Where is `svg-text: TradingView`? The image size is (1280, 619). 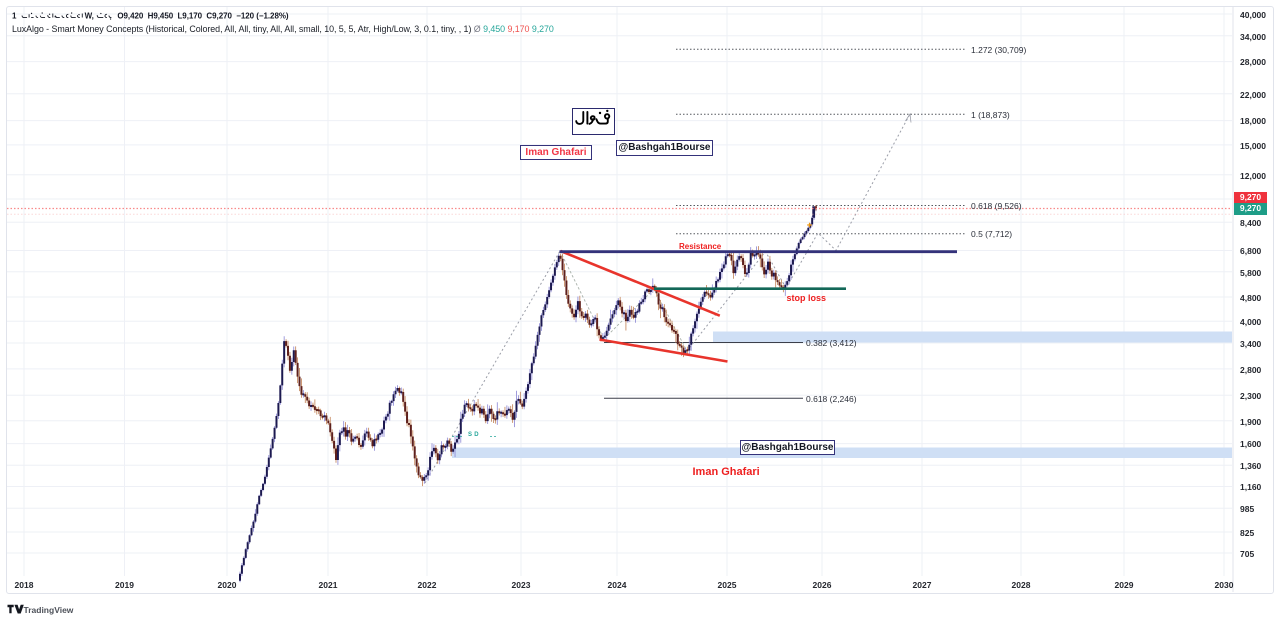 svg-text: TradingView is located at coordinates (49, 610).